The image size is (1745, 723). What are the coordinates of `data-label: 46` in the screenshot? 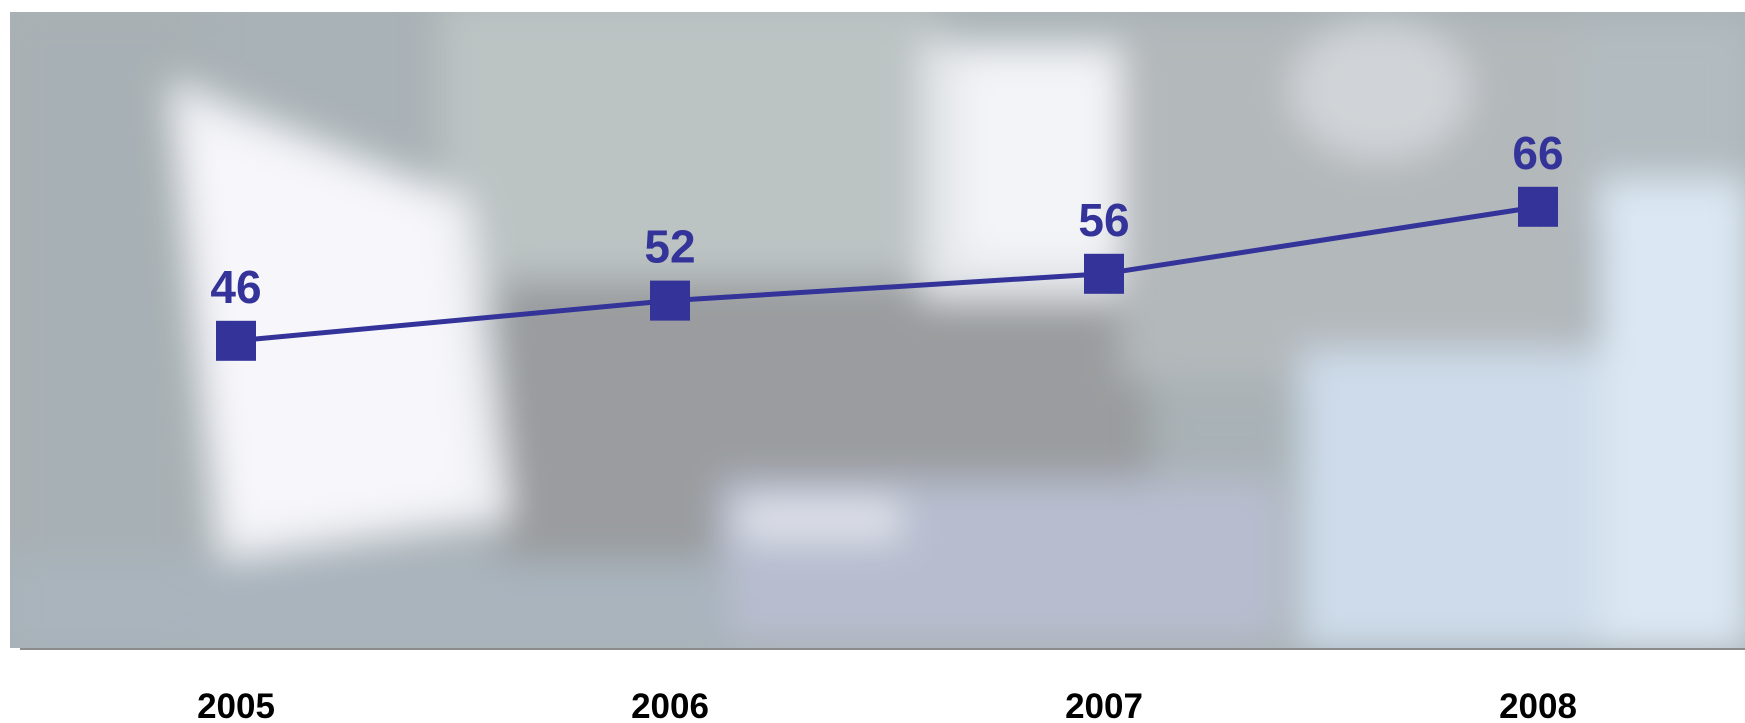 It's located at (235, 287).